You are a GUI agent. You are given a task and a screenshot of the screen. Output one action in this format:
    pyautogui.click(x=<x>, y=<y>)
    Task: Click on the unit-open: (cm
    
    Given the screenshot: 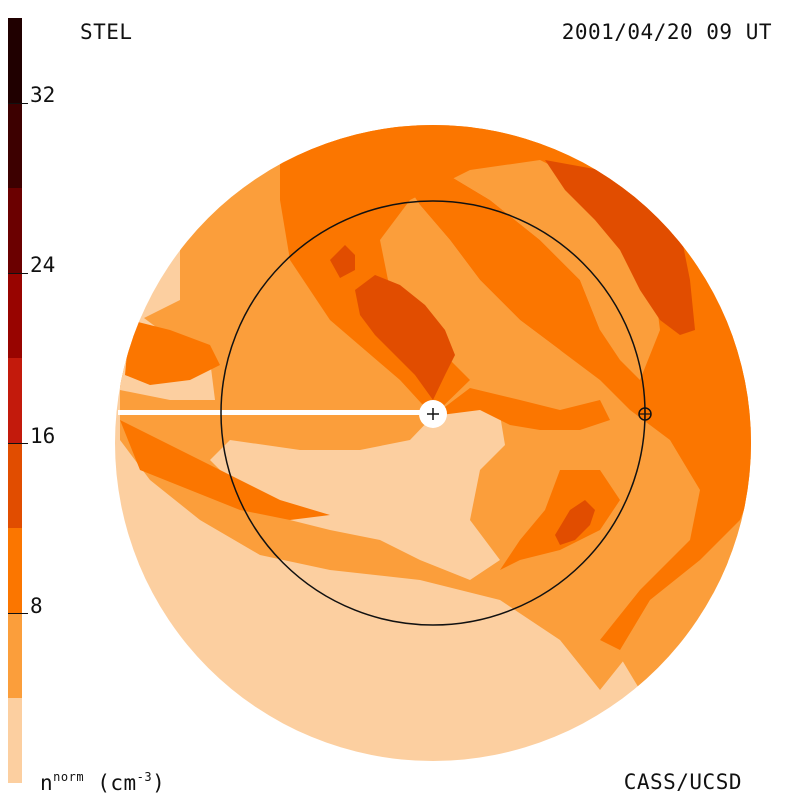 What is the action you would take?
    pyautogui.click(x=110, y=783)
    